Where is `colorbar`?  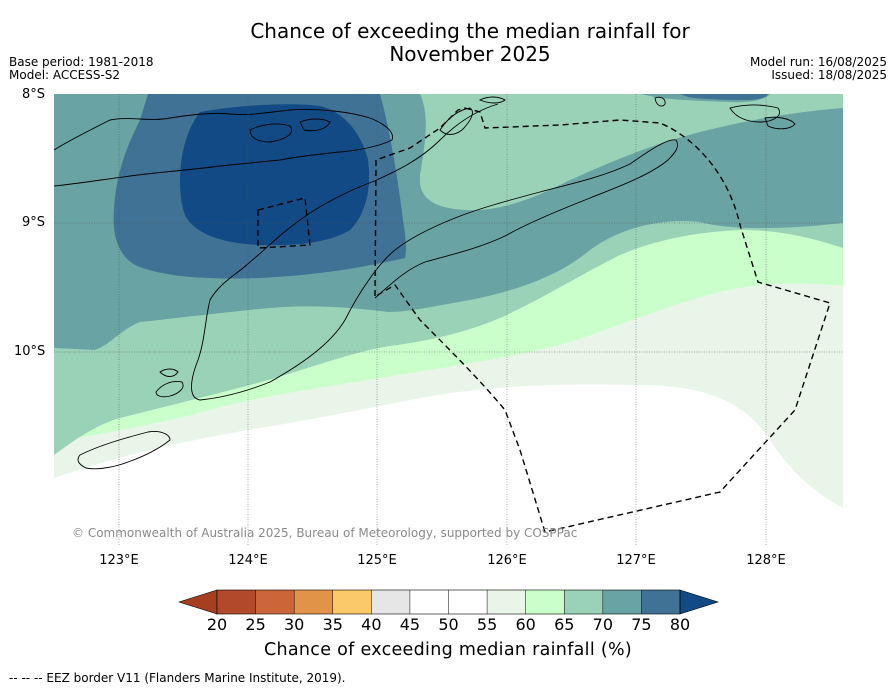 colorbar is located at coordinates (448, 602).